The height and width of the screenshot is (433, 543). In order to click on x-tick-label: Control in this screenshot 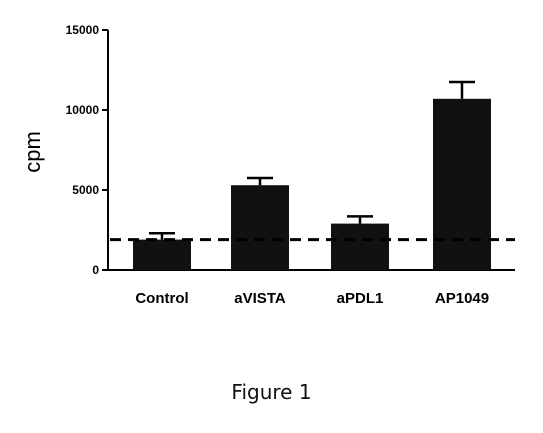, I will do `click(161, 298)`.